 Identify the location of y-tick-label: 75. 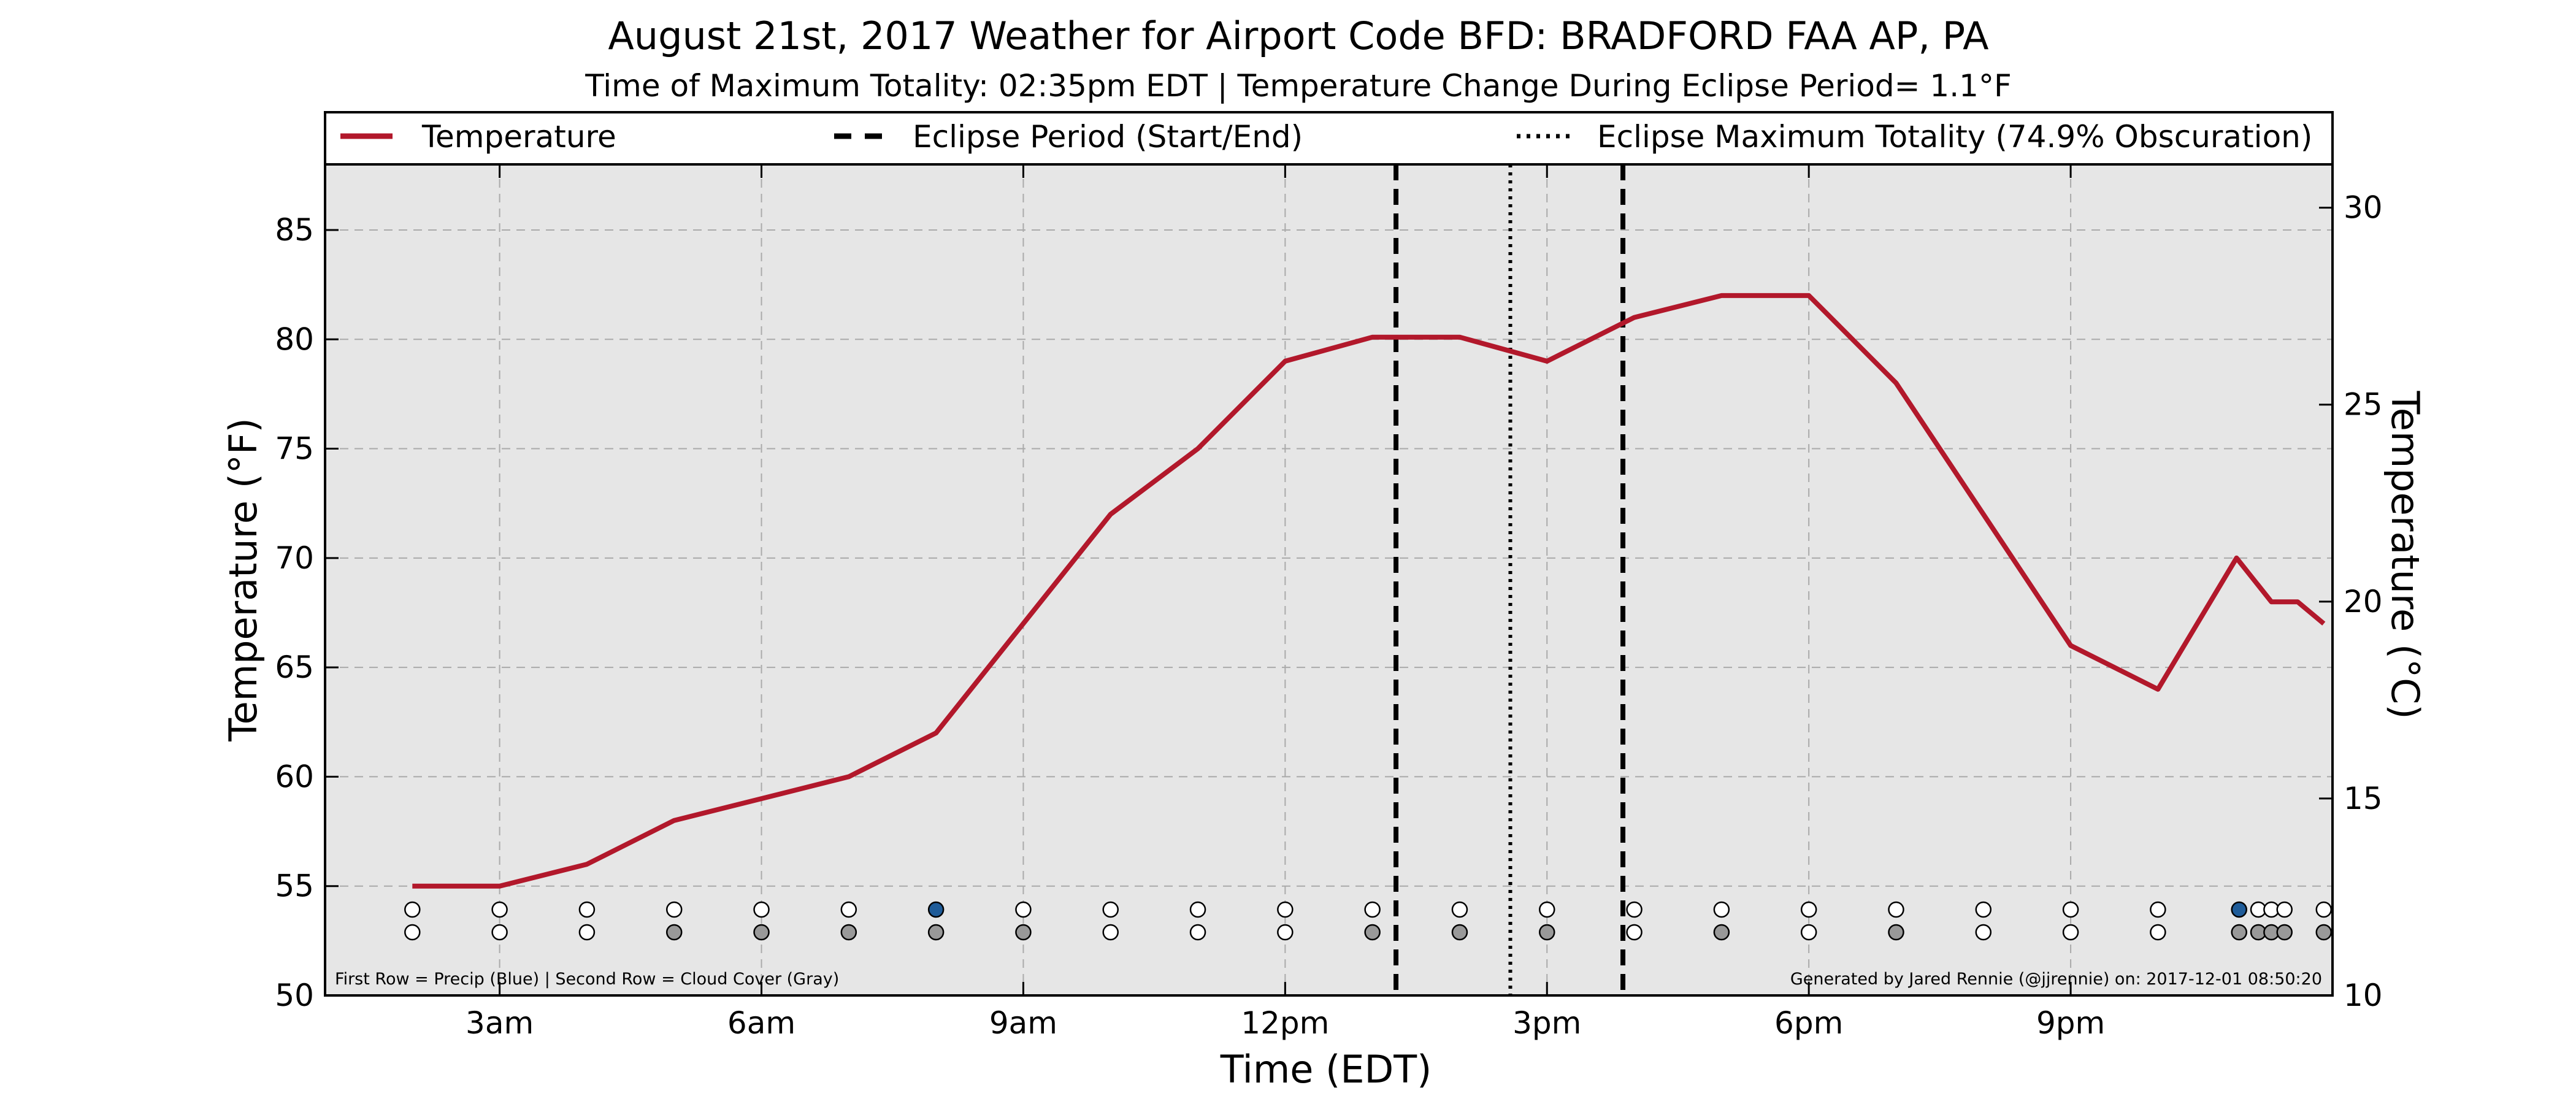
(294, 449).